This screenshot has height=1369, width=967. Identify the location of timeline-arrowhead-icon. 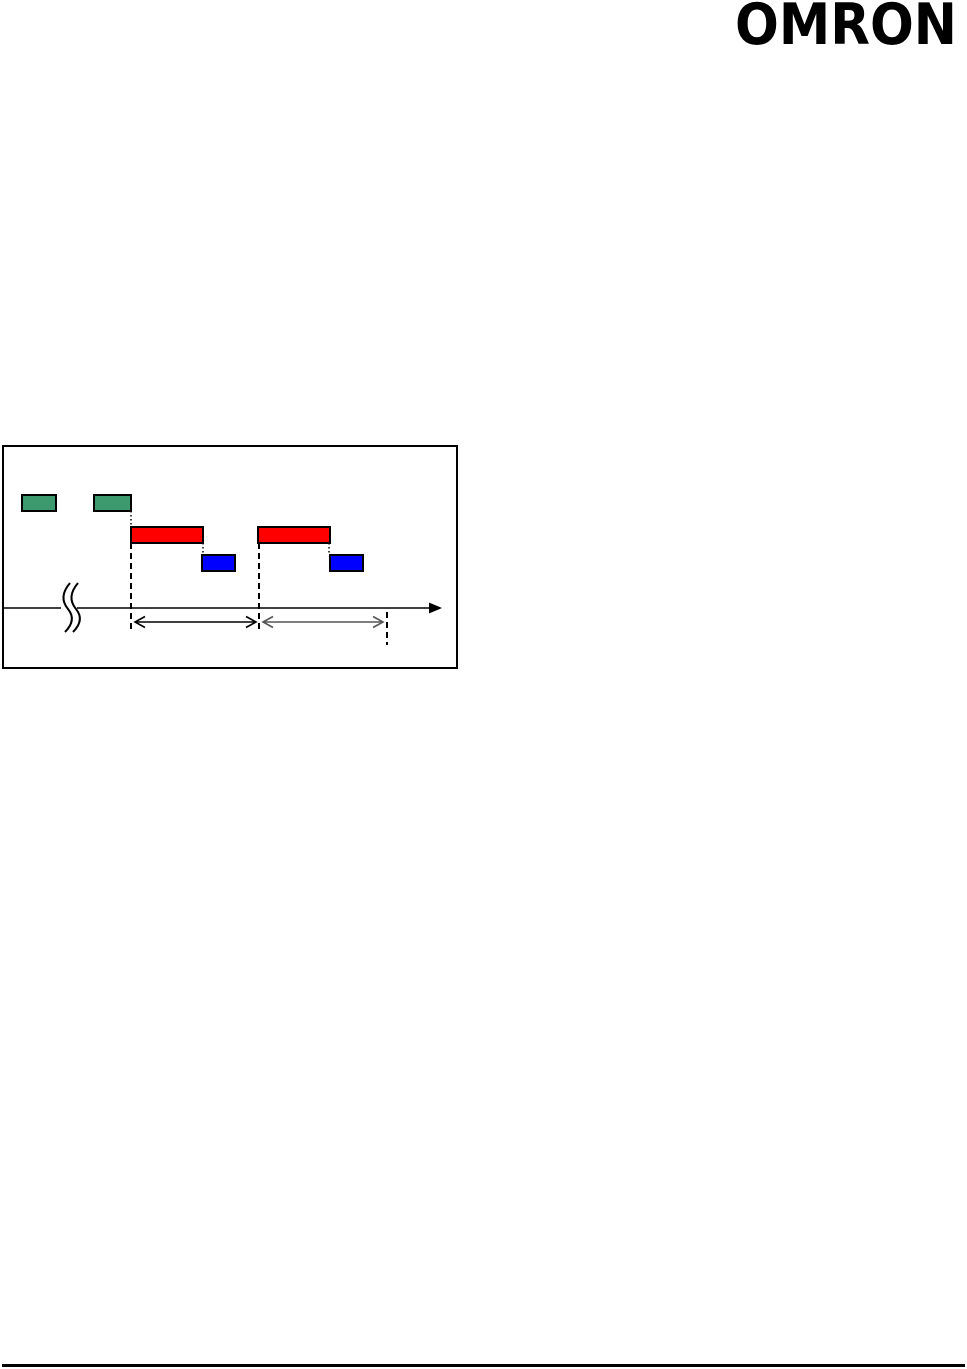
(435, 608).